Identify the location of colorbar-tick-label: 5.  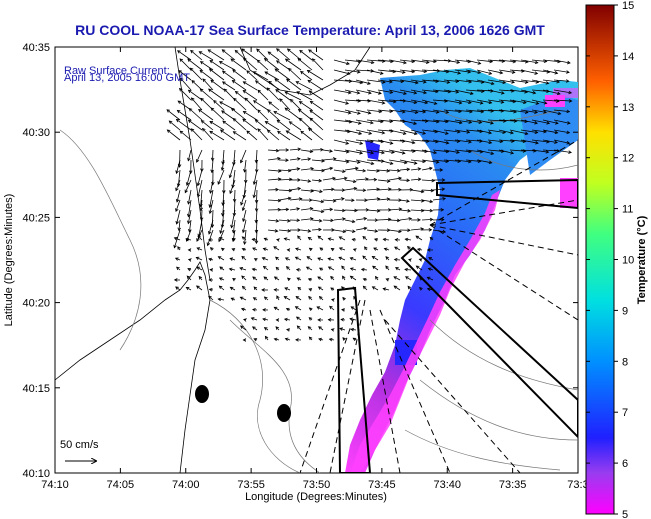
(625, 514).